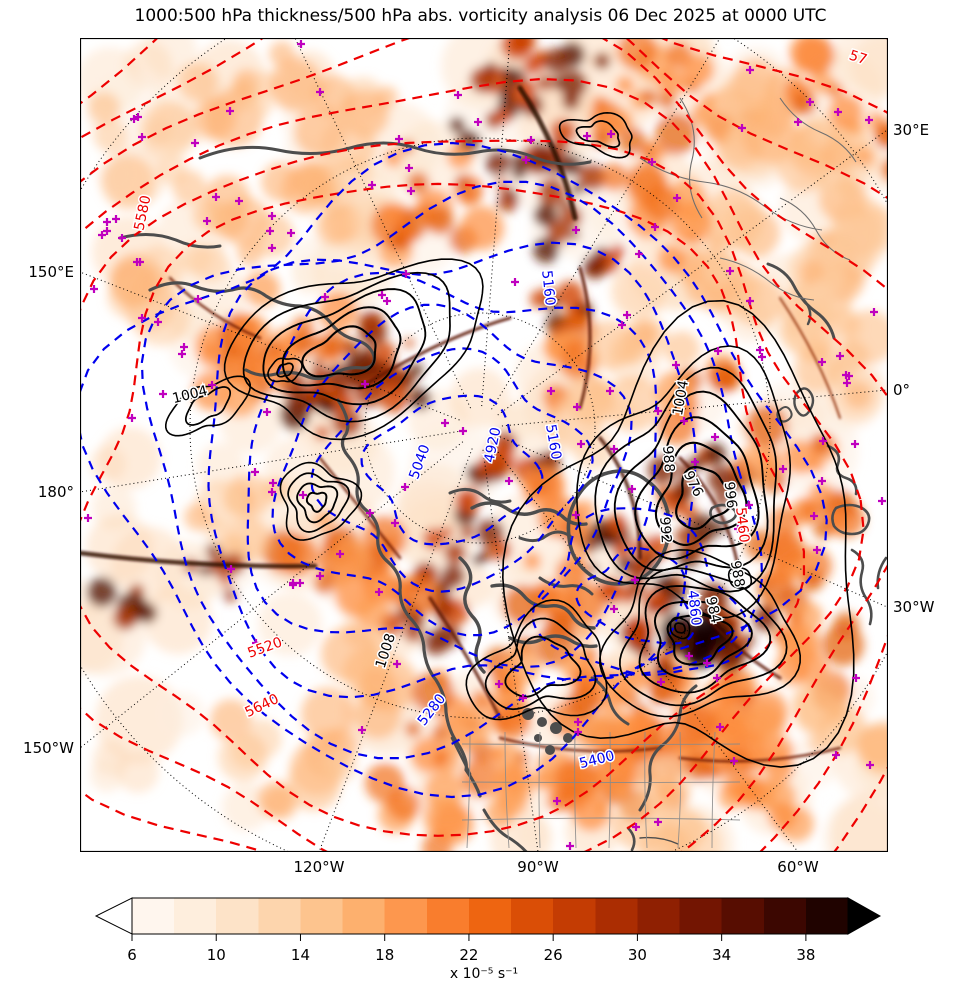 The height and width of the screenshot is (1005, 961). Describe the element at coordinates (490, 916) in the screenshot. I see `colorbar-body` at that location.